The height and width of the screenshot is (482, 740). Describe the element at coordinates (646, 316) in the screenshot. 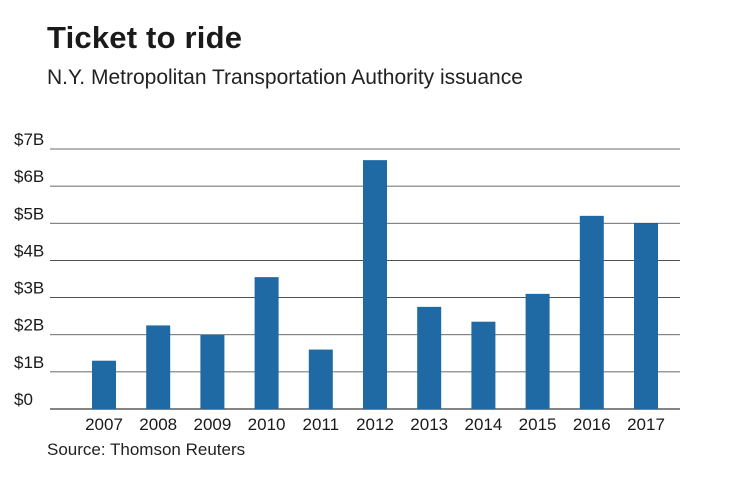

I see `bar-2017` at that location.